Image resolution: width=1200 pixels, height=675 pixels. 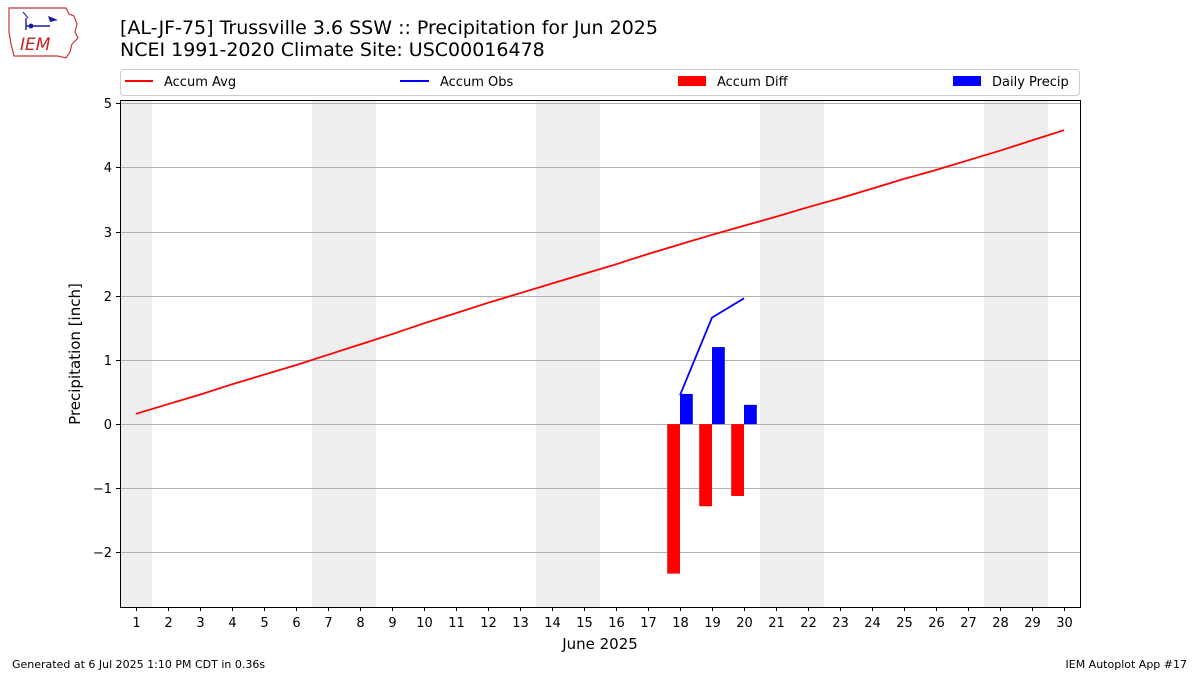 What do you see at coordinates (1000, 623) in the screenshot?
I see `x-tick-label: 28` at bounding box center [1000, 623].